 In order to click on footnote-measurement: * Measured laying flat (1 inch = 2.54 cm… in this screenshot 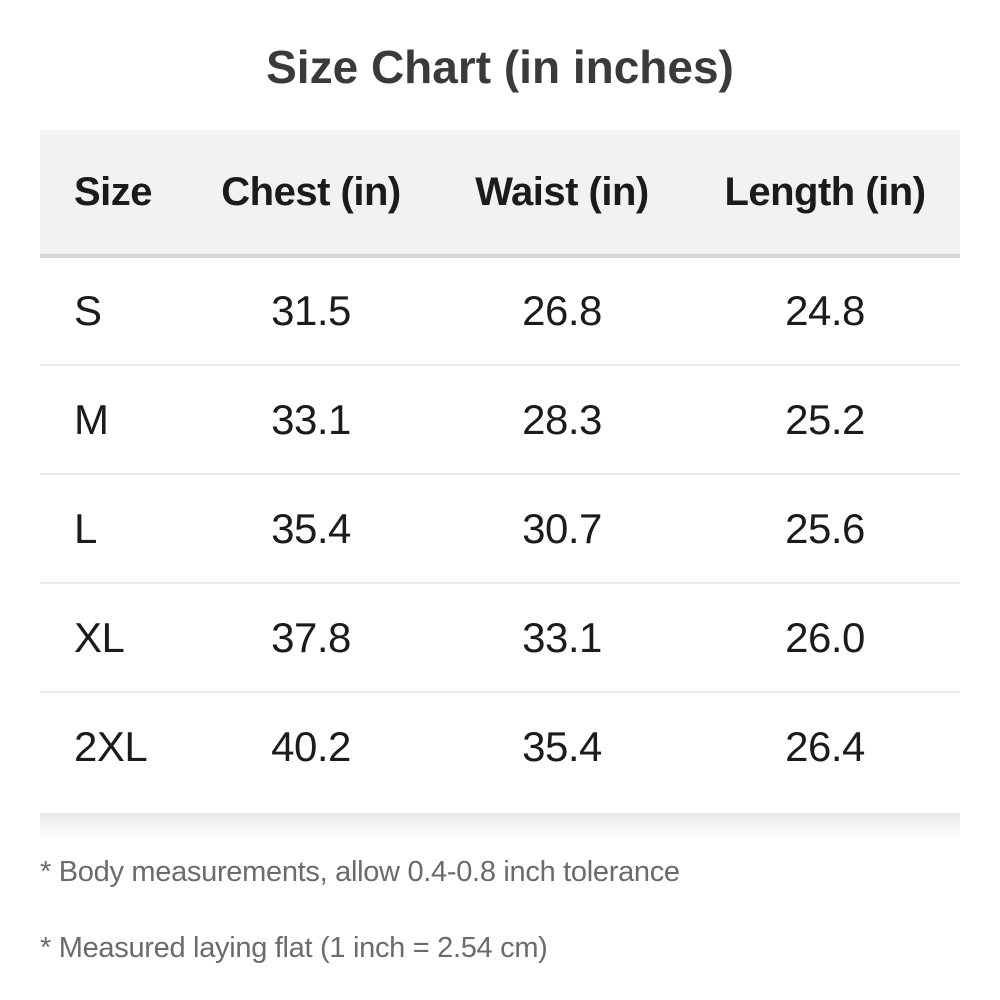, I will do `click(294, 948)`.